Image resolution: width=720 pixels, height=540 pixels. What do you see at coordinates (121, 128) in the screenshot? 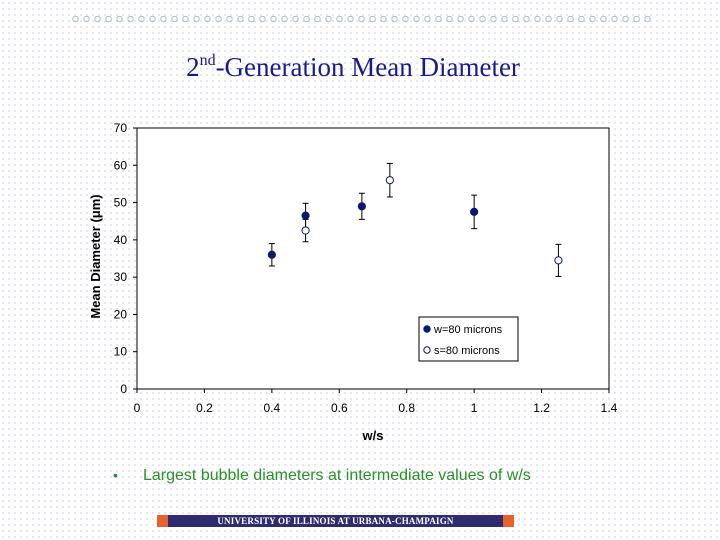
I see `y-tick-label: 70` at bounding box center [121, 128].